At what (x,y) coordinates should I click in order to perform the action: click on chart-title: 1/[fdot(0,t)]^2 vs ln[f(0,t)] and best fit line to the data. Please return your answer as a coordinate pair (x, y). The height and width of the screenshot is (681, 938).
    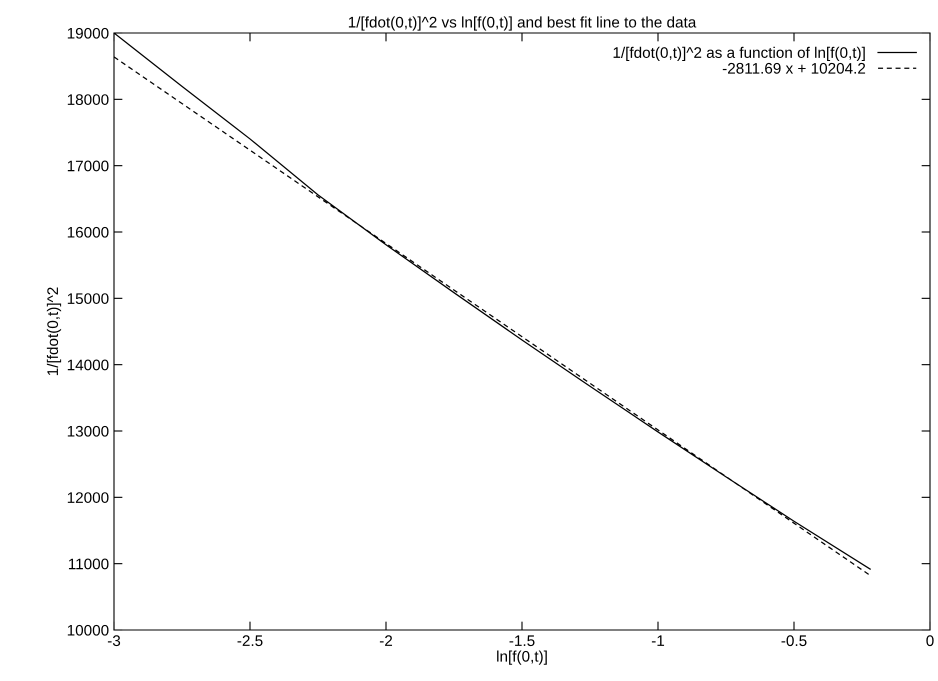
    Looking at the image, I should click on (522, 23).